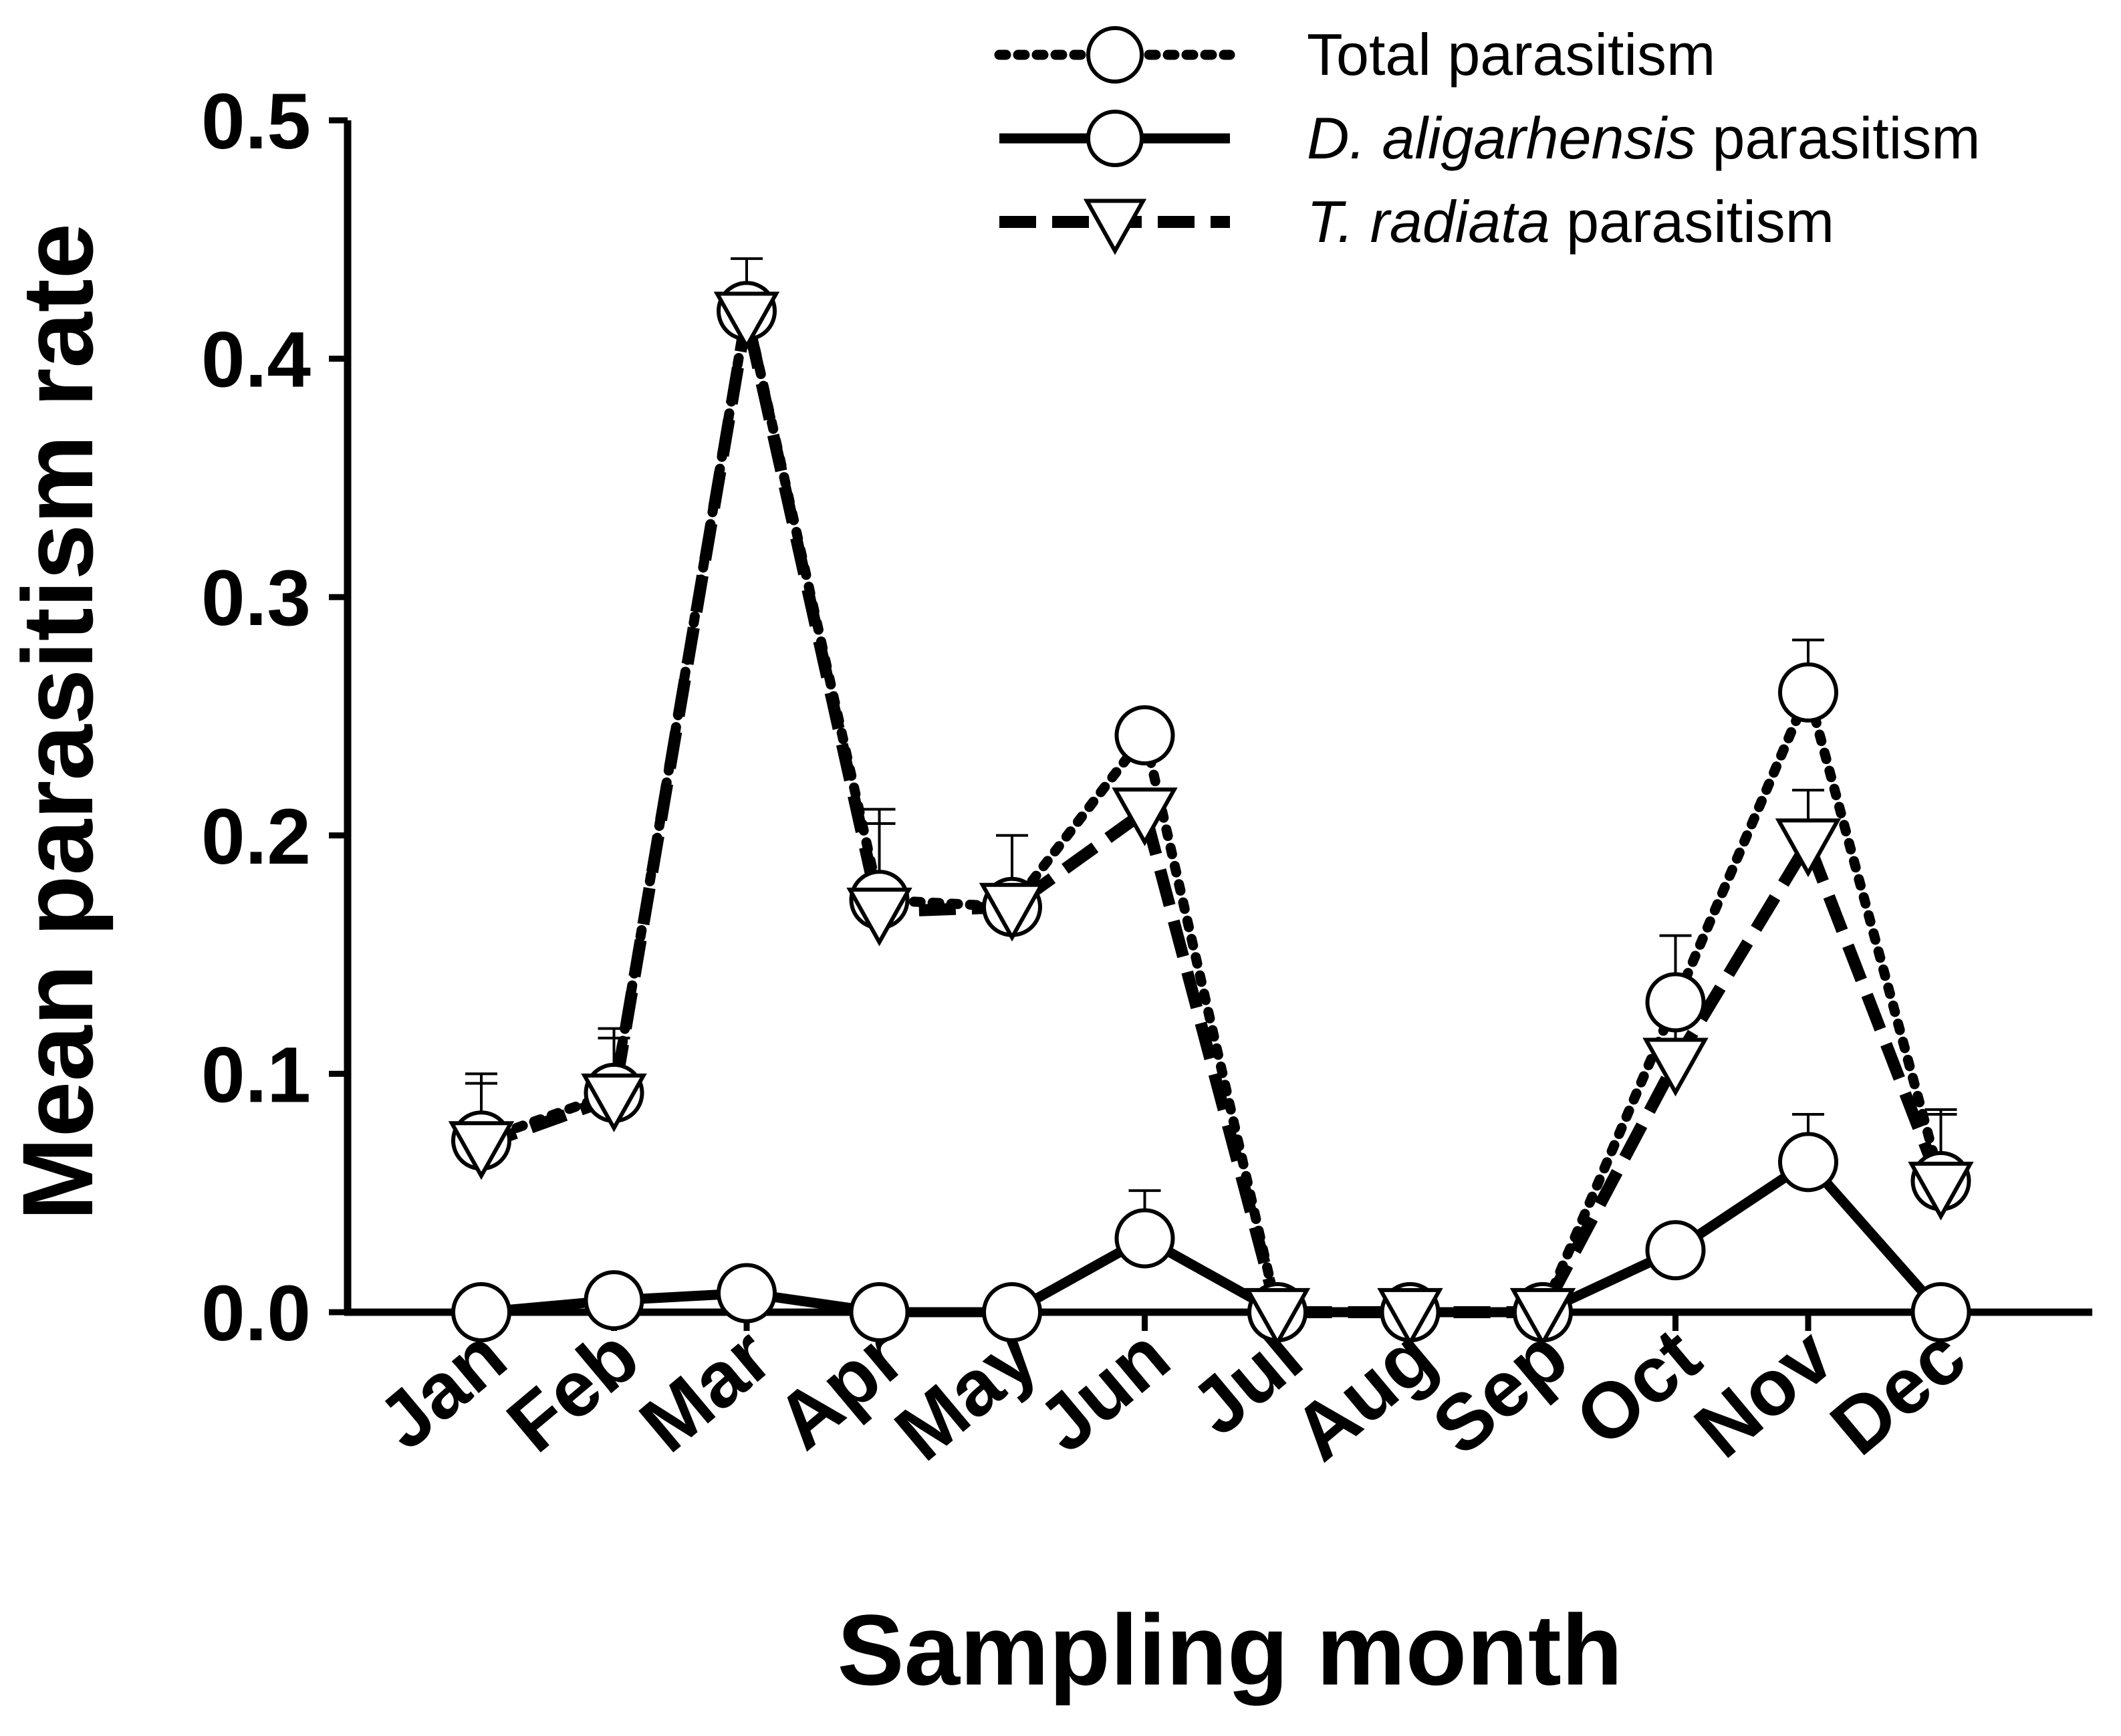  I want to click on y-axis-title: Mean parasitism rate, so click(58, 722).